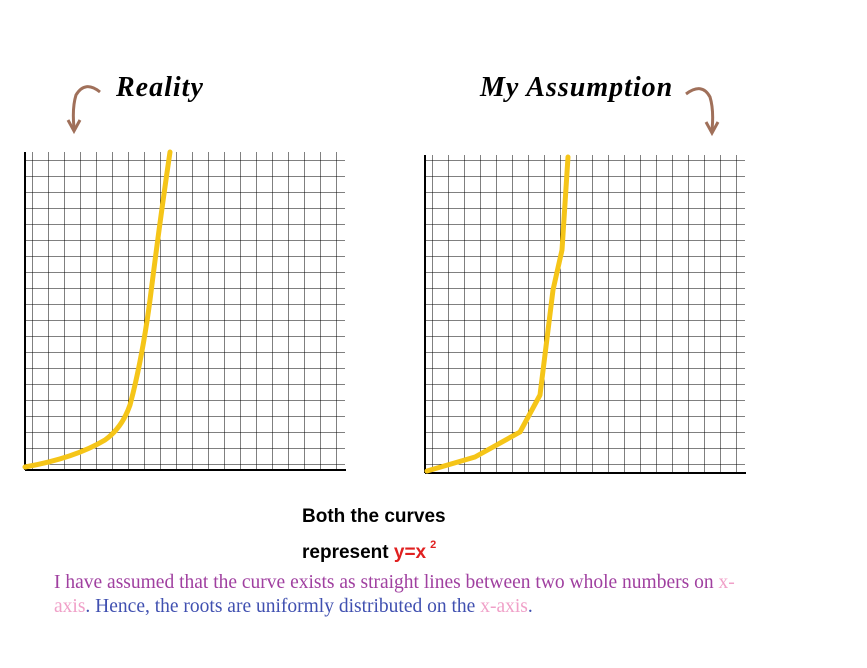 The image size is (867, 668). I want to click on equation: y=x 2, so click(415, 551).